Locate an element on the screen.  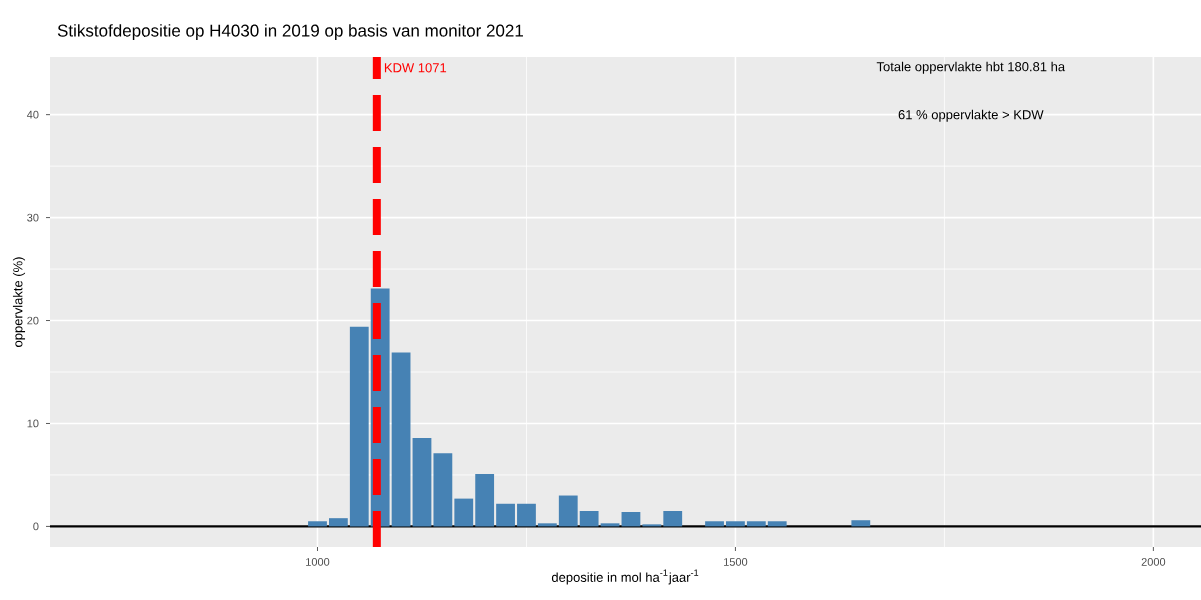
chart-title: Stikstofdepositie op H4030 in 2019 op basis van monitor 2021 is located at coordinates (290, 32).